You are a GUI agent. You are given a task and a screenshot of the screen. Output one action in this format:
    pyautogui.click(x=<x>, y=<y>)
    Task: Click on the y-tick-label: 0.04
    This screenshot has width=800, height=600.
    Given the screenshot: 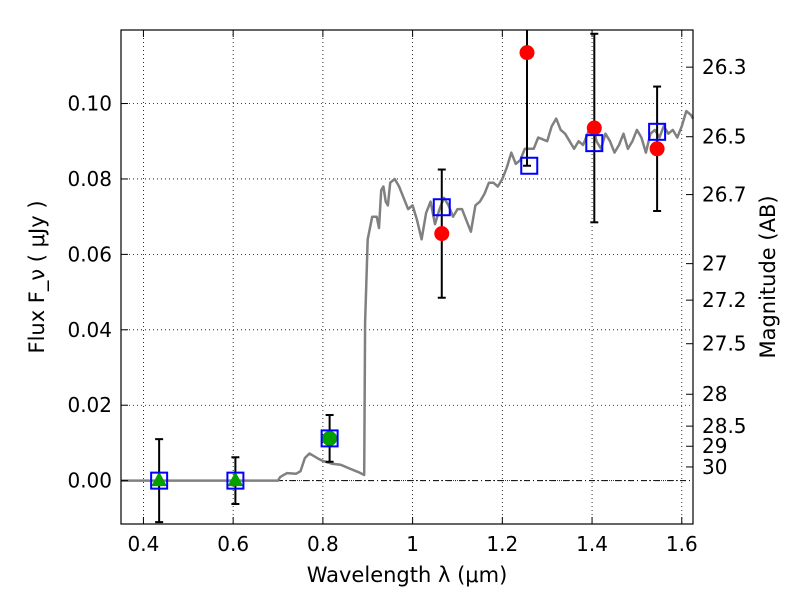 What is the action you would take?
    pyautogui.click(x=89, y=330)
    